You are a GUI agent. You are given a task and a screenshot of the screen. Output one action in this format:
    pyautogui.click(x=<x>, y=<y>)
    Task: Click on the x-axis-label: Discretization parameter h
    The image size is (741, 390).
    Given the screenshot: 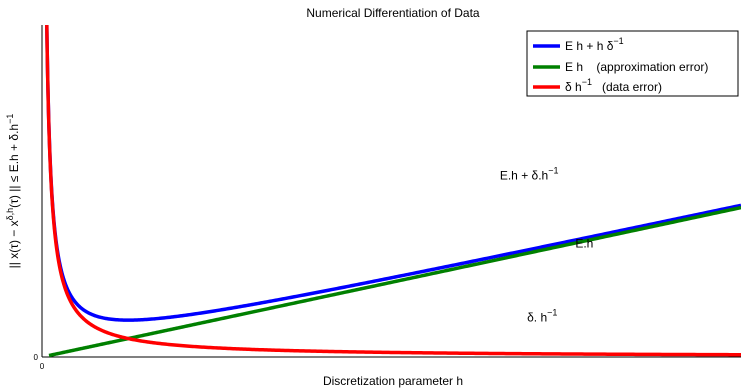 What is the action you would take?
    pyautogui.click(x=393, y=381)
    